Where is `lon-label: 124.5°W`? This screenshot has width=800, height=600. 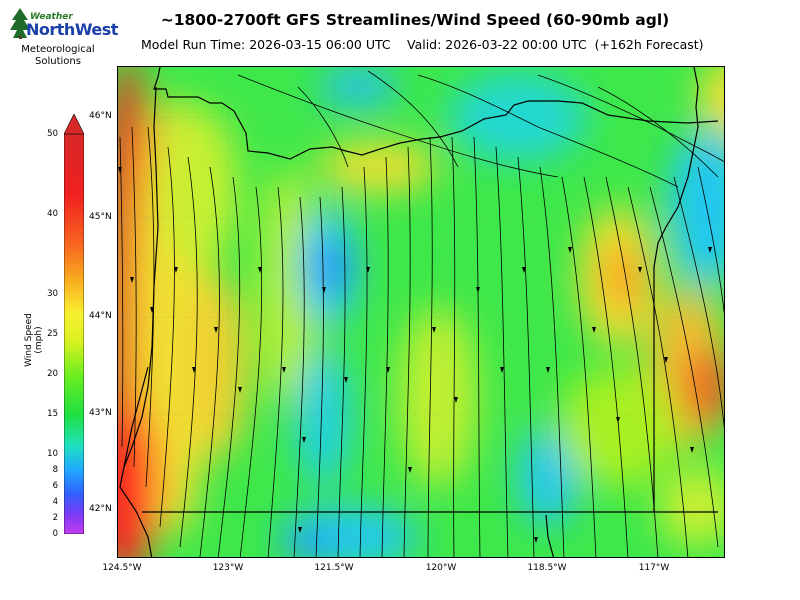 lon-label: 124.5°W is located at coordinates (122, 568).